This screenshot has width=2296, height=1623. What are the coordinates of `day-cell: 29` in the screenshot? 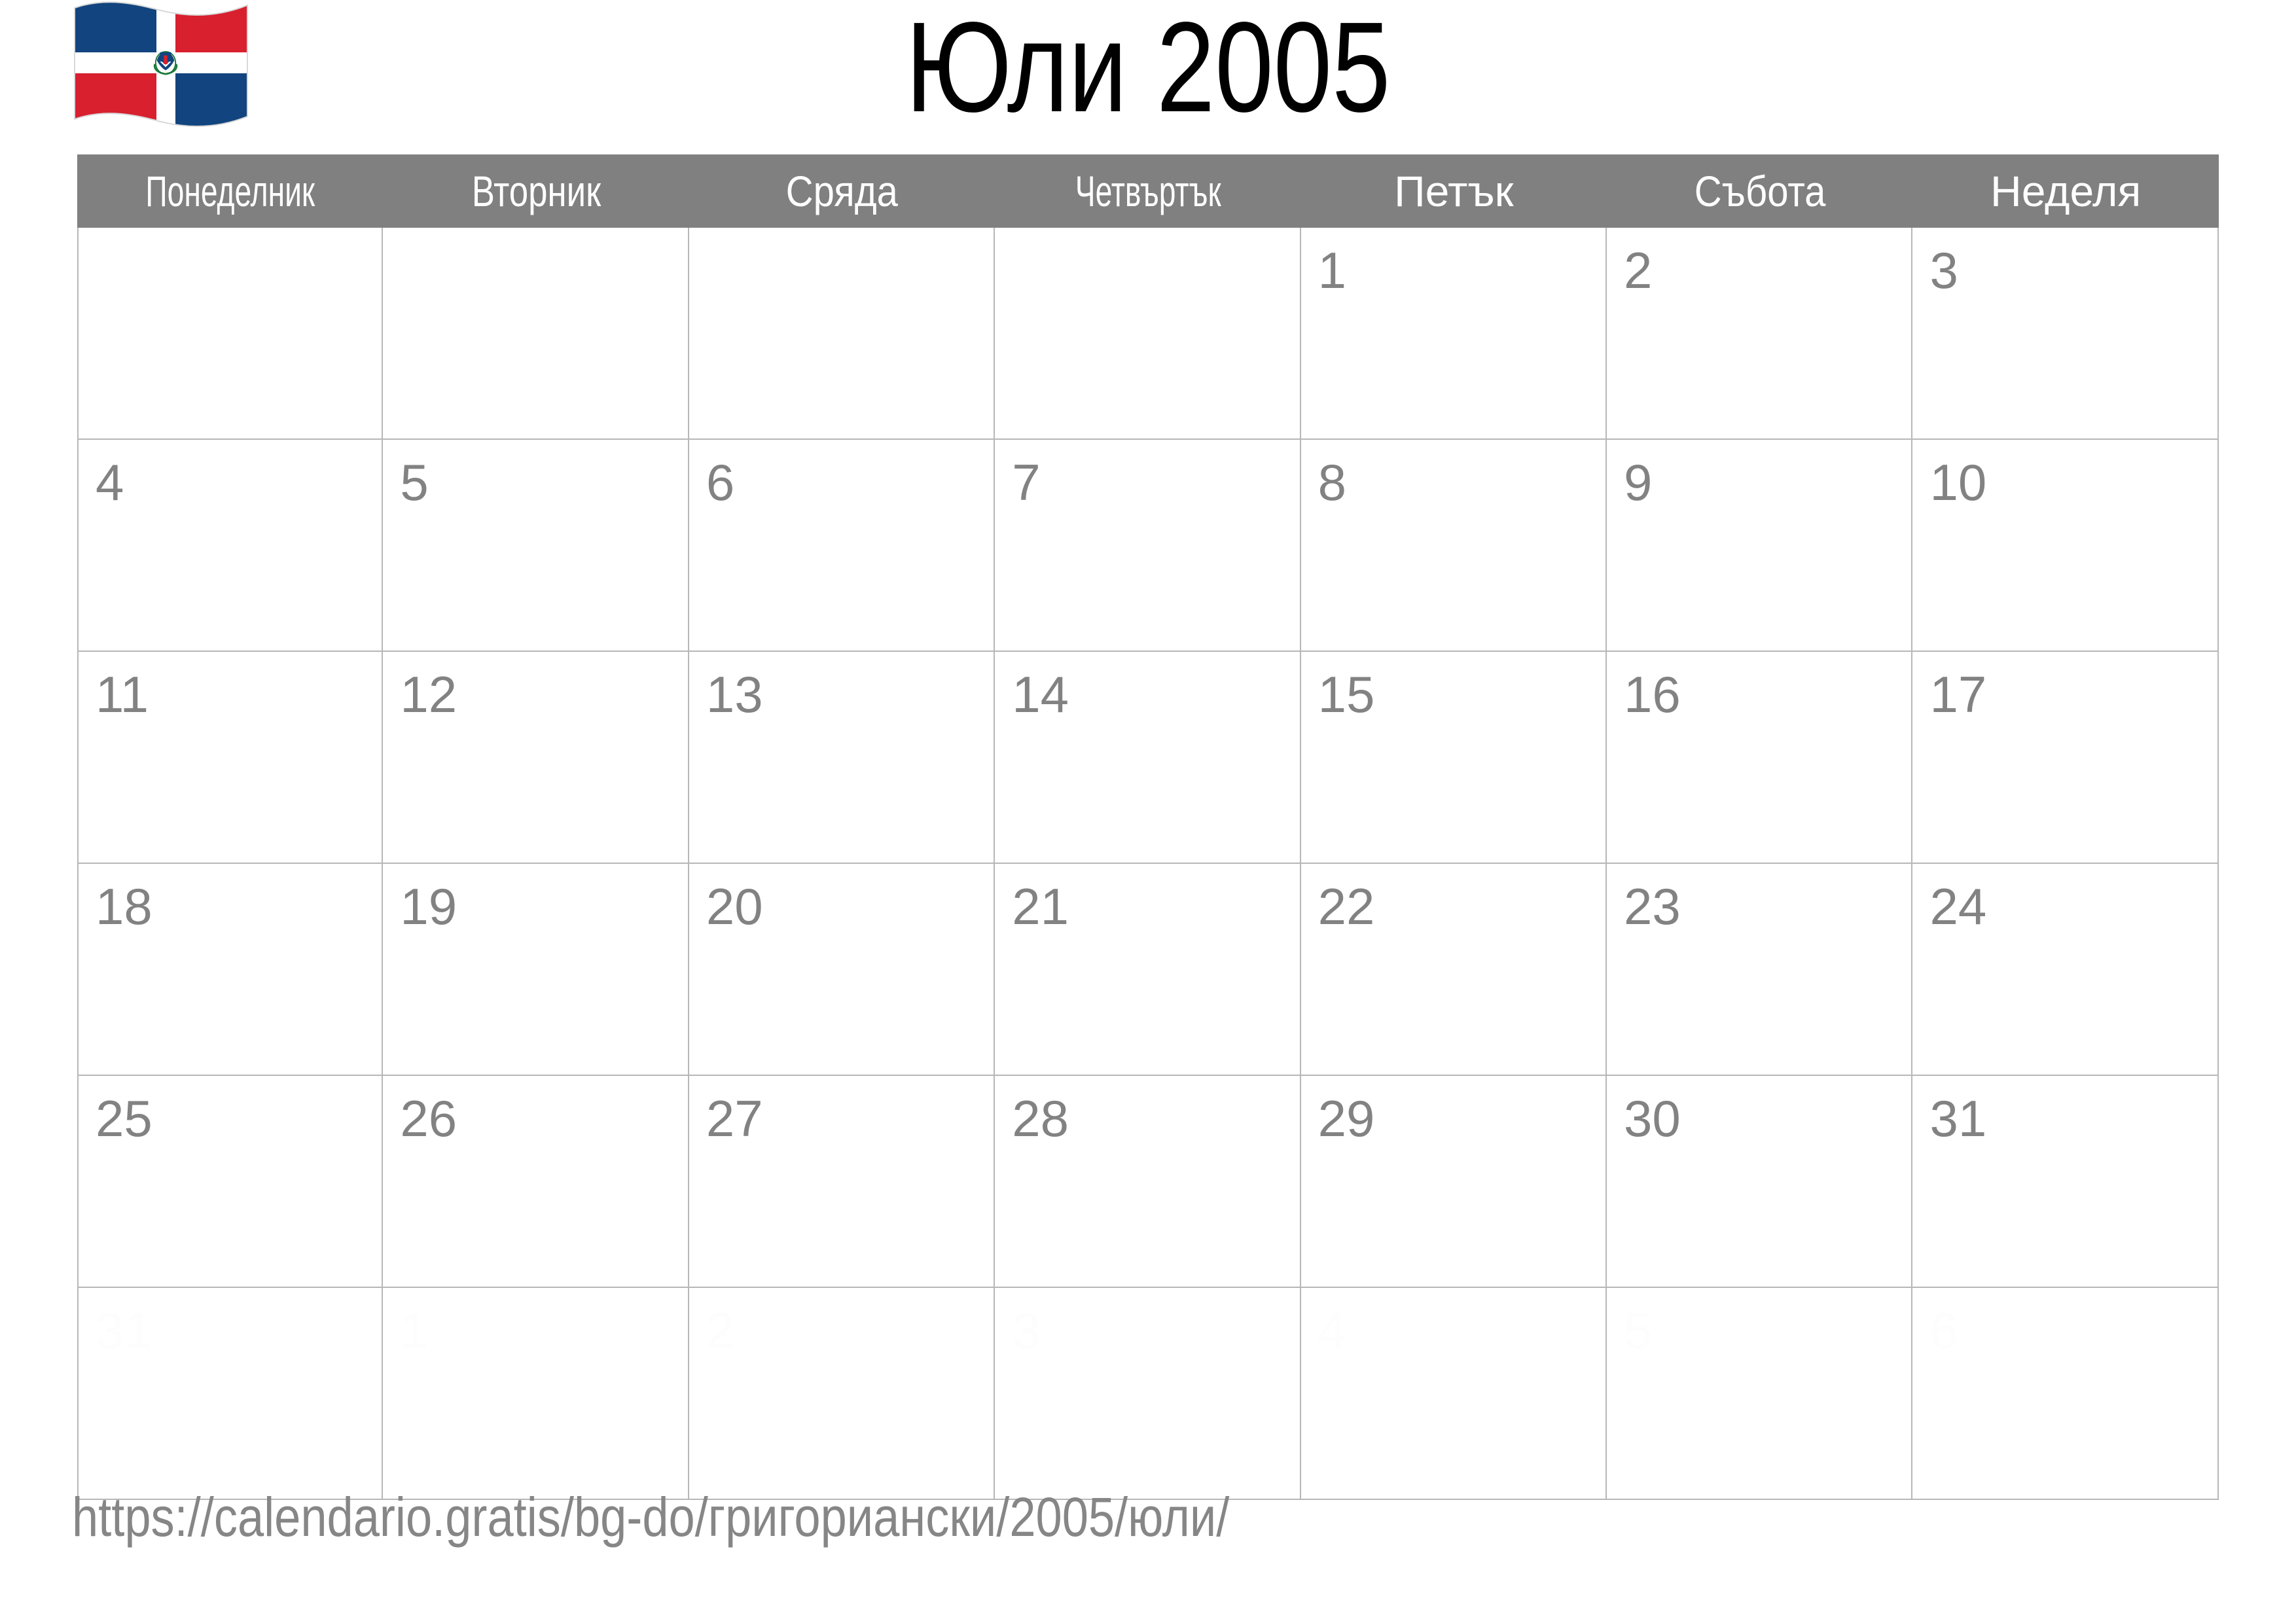 It's located at (1453, 1181).